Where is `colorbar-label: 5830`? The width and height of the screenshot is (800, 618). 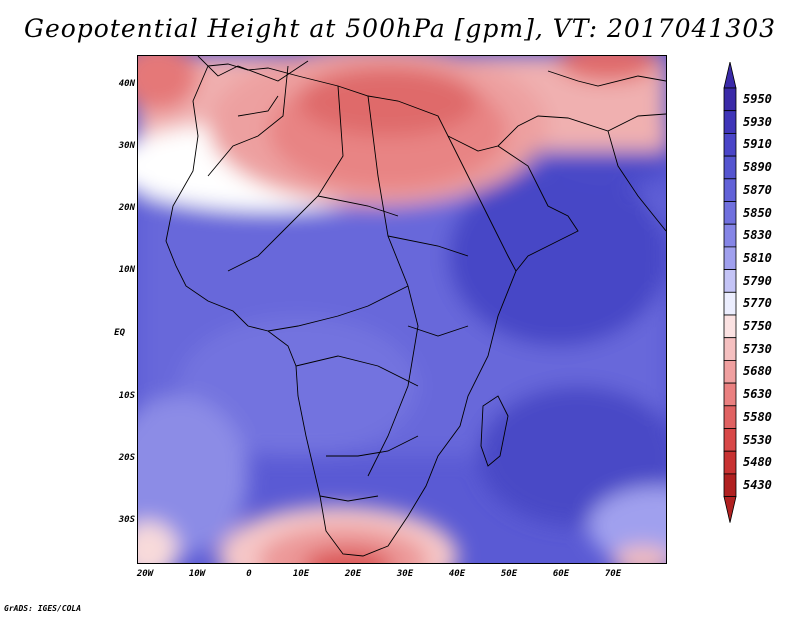
colorbar-label: 5830 is located at coordinates (757, 235).